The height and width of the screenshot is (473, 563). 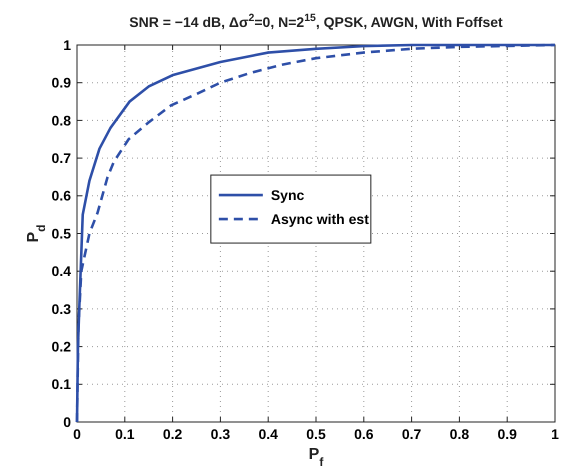 What do you see at coordinates (460, 434) in the screenshot?
I see `x-tick-label: 0.8` at bounding box center [460, 434].